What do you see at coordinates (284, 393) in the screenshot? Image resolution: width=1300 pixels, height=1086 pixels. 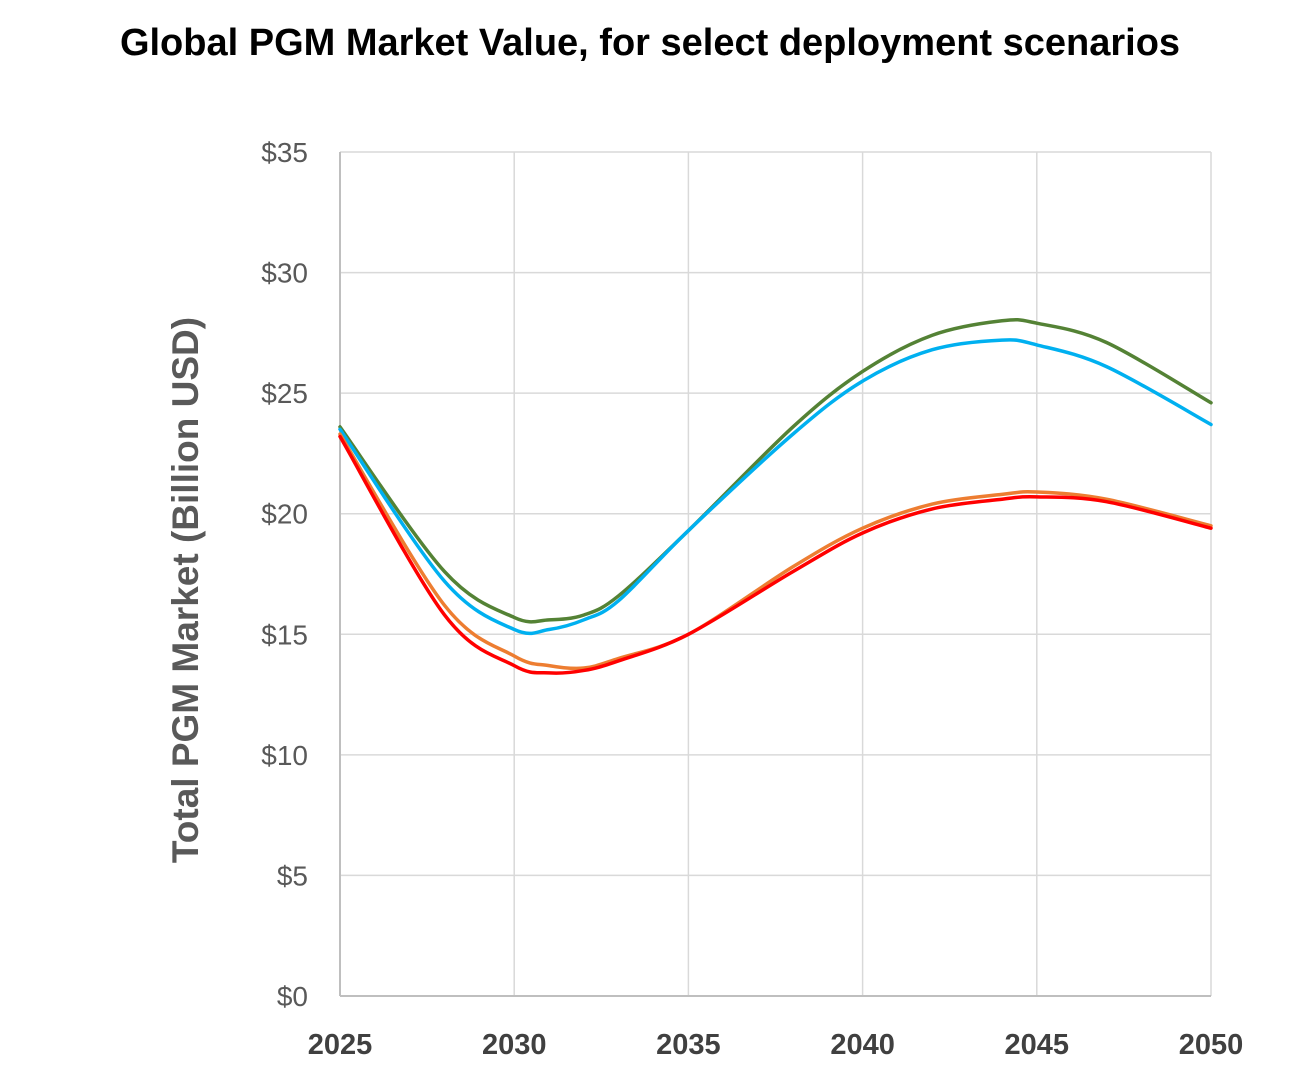 I see `y-tick-label: $25` at bounding box center [284, 393].